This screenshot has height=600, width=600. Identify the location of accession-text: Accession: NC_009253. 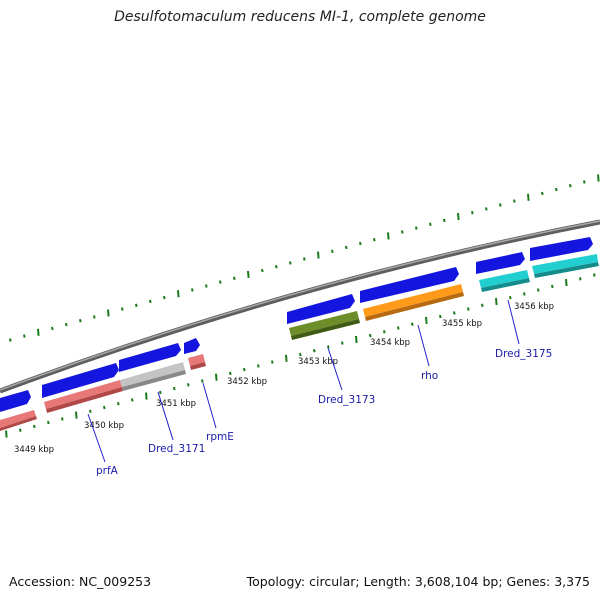
(80, 581).